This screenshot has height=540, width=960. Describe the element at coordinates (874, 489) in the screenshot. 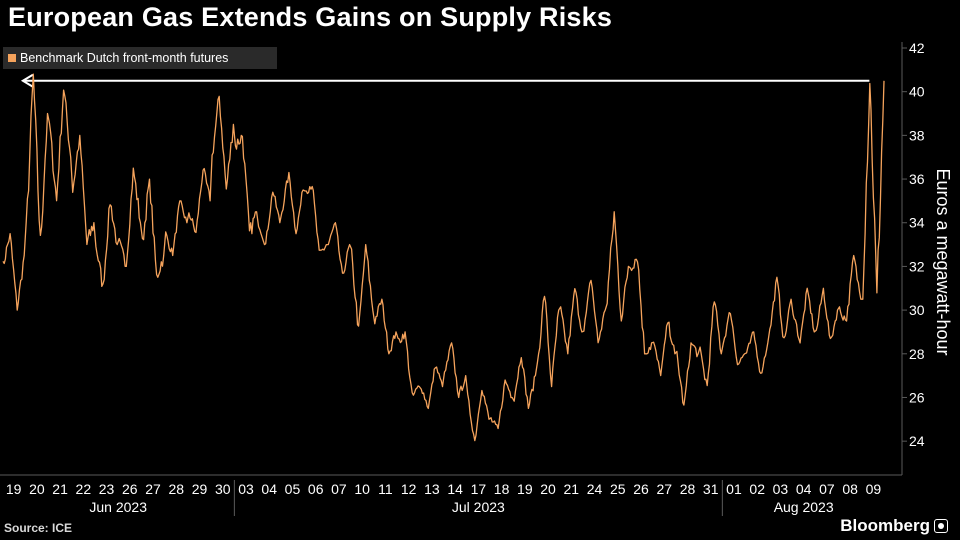

I see `x-tick-label: 09` at that location.